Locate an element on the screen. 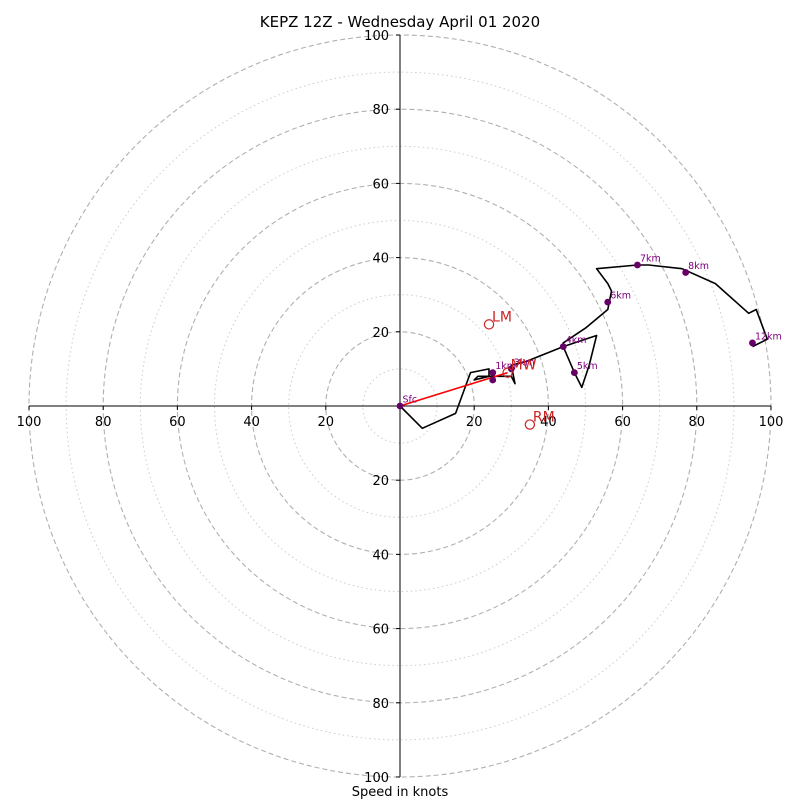 This screenshot has width=800, height=800. height-label: 12km is located at coordinates (768, 336).